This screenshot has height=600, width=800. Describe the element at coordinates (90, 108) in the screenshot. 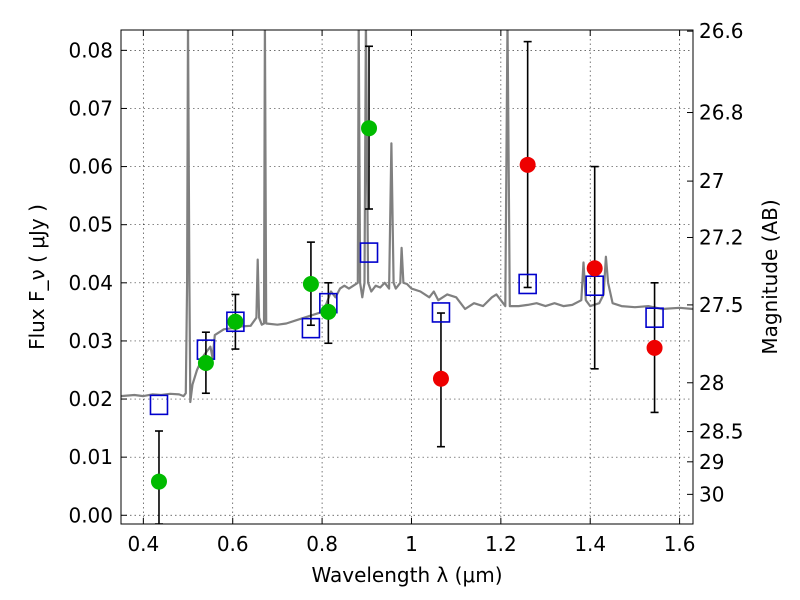

I see `y-tick-label: 0.07` at that location.